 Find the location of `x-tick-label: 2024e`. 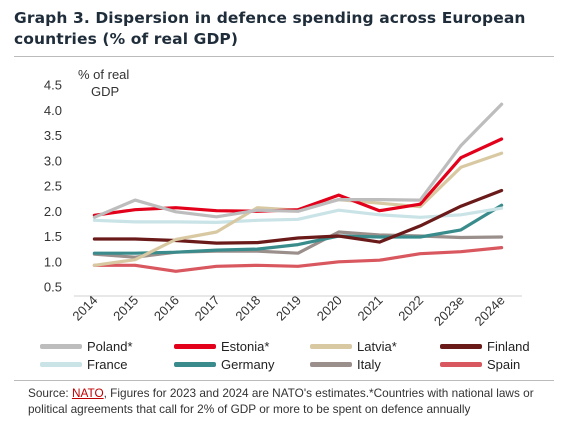

x-tick-label: 2024e is located at coordinates (490, 311).